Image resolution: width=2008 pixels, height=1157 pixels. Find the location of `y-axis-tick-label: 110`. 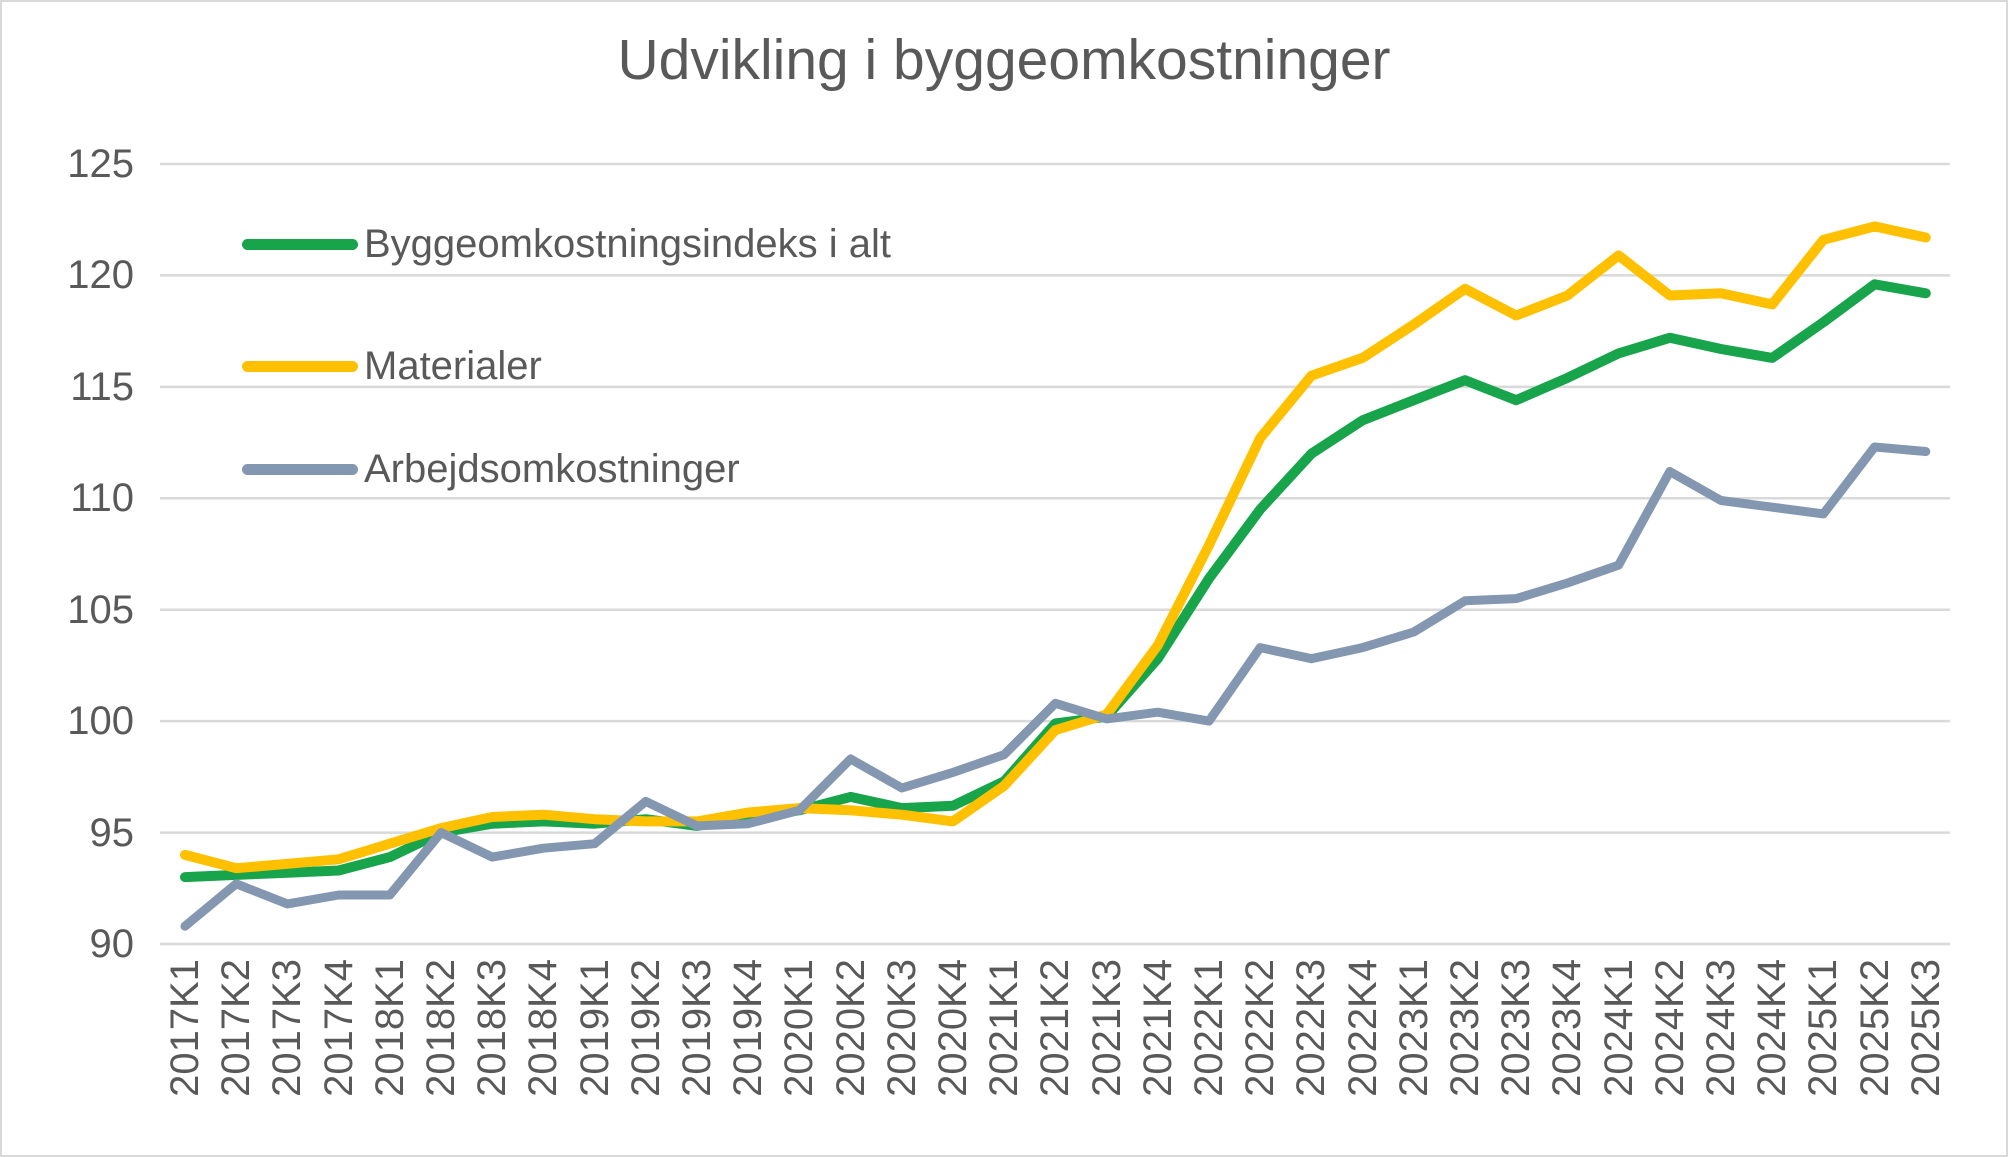

y-axis-tick-label: 110 is located at coordinates (102, 498).